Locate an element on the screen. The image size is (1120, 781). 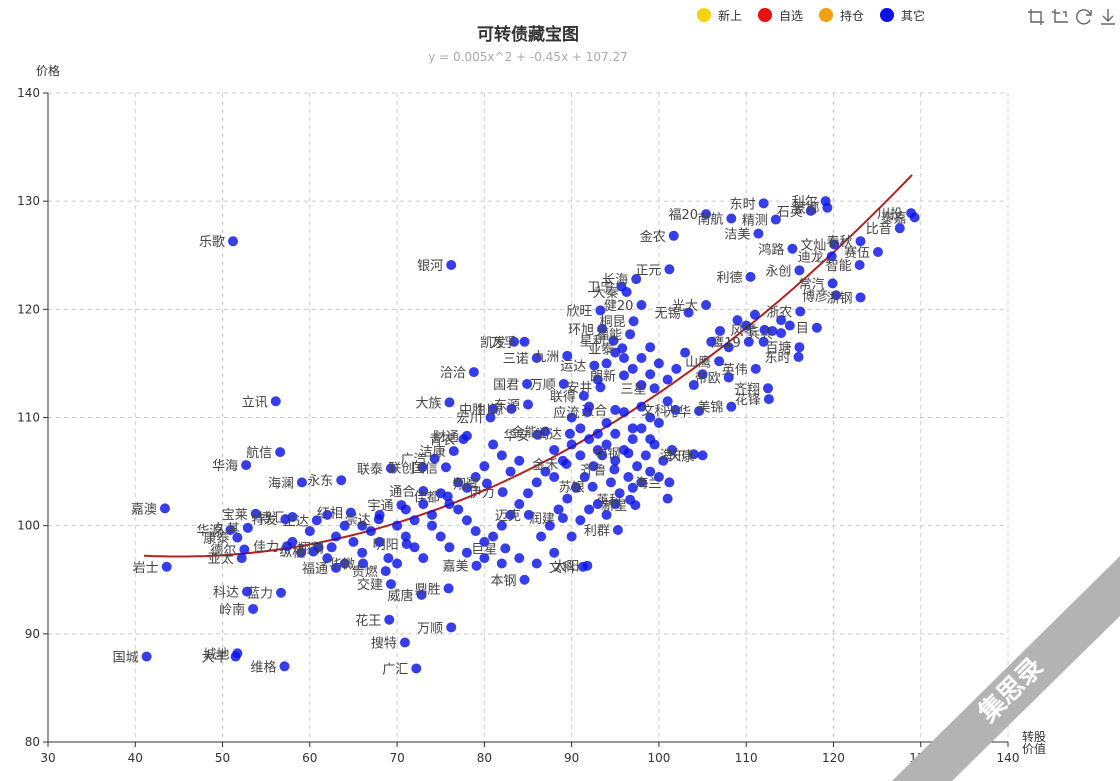
x-tick-label: 80 is located at coordinates (484, 758).